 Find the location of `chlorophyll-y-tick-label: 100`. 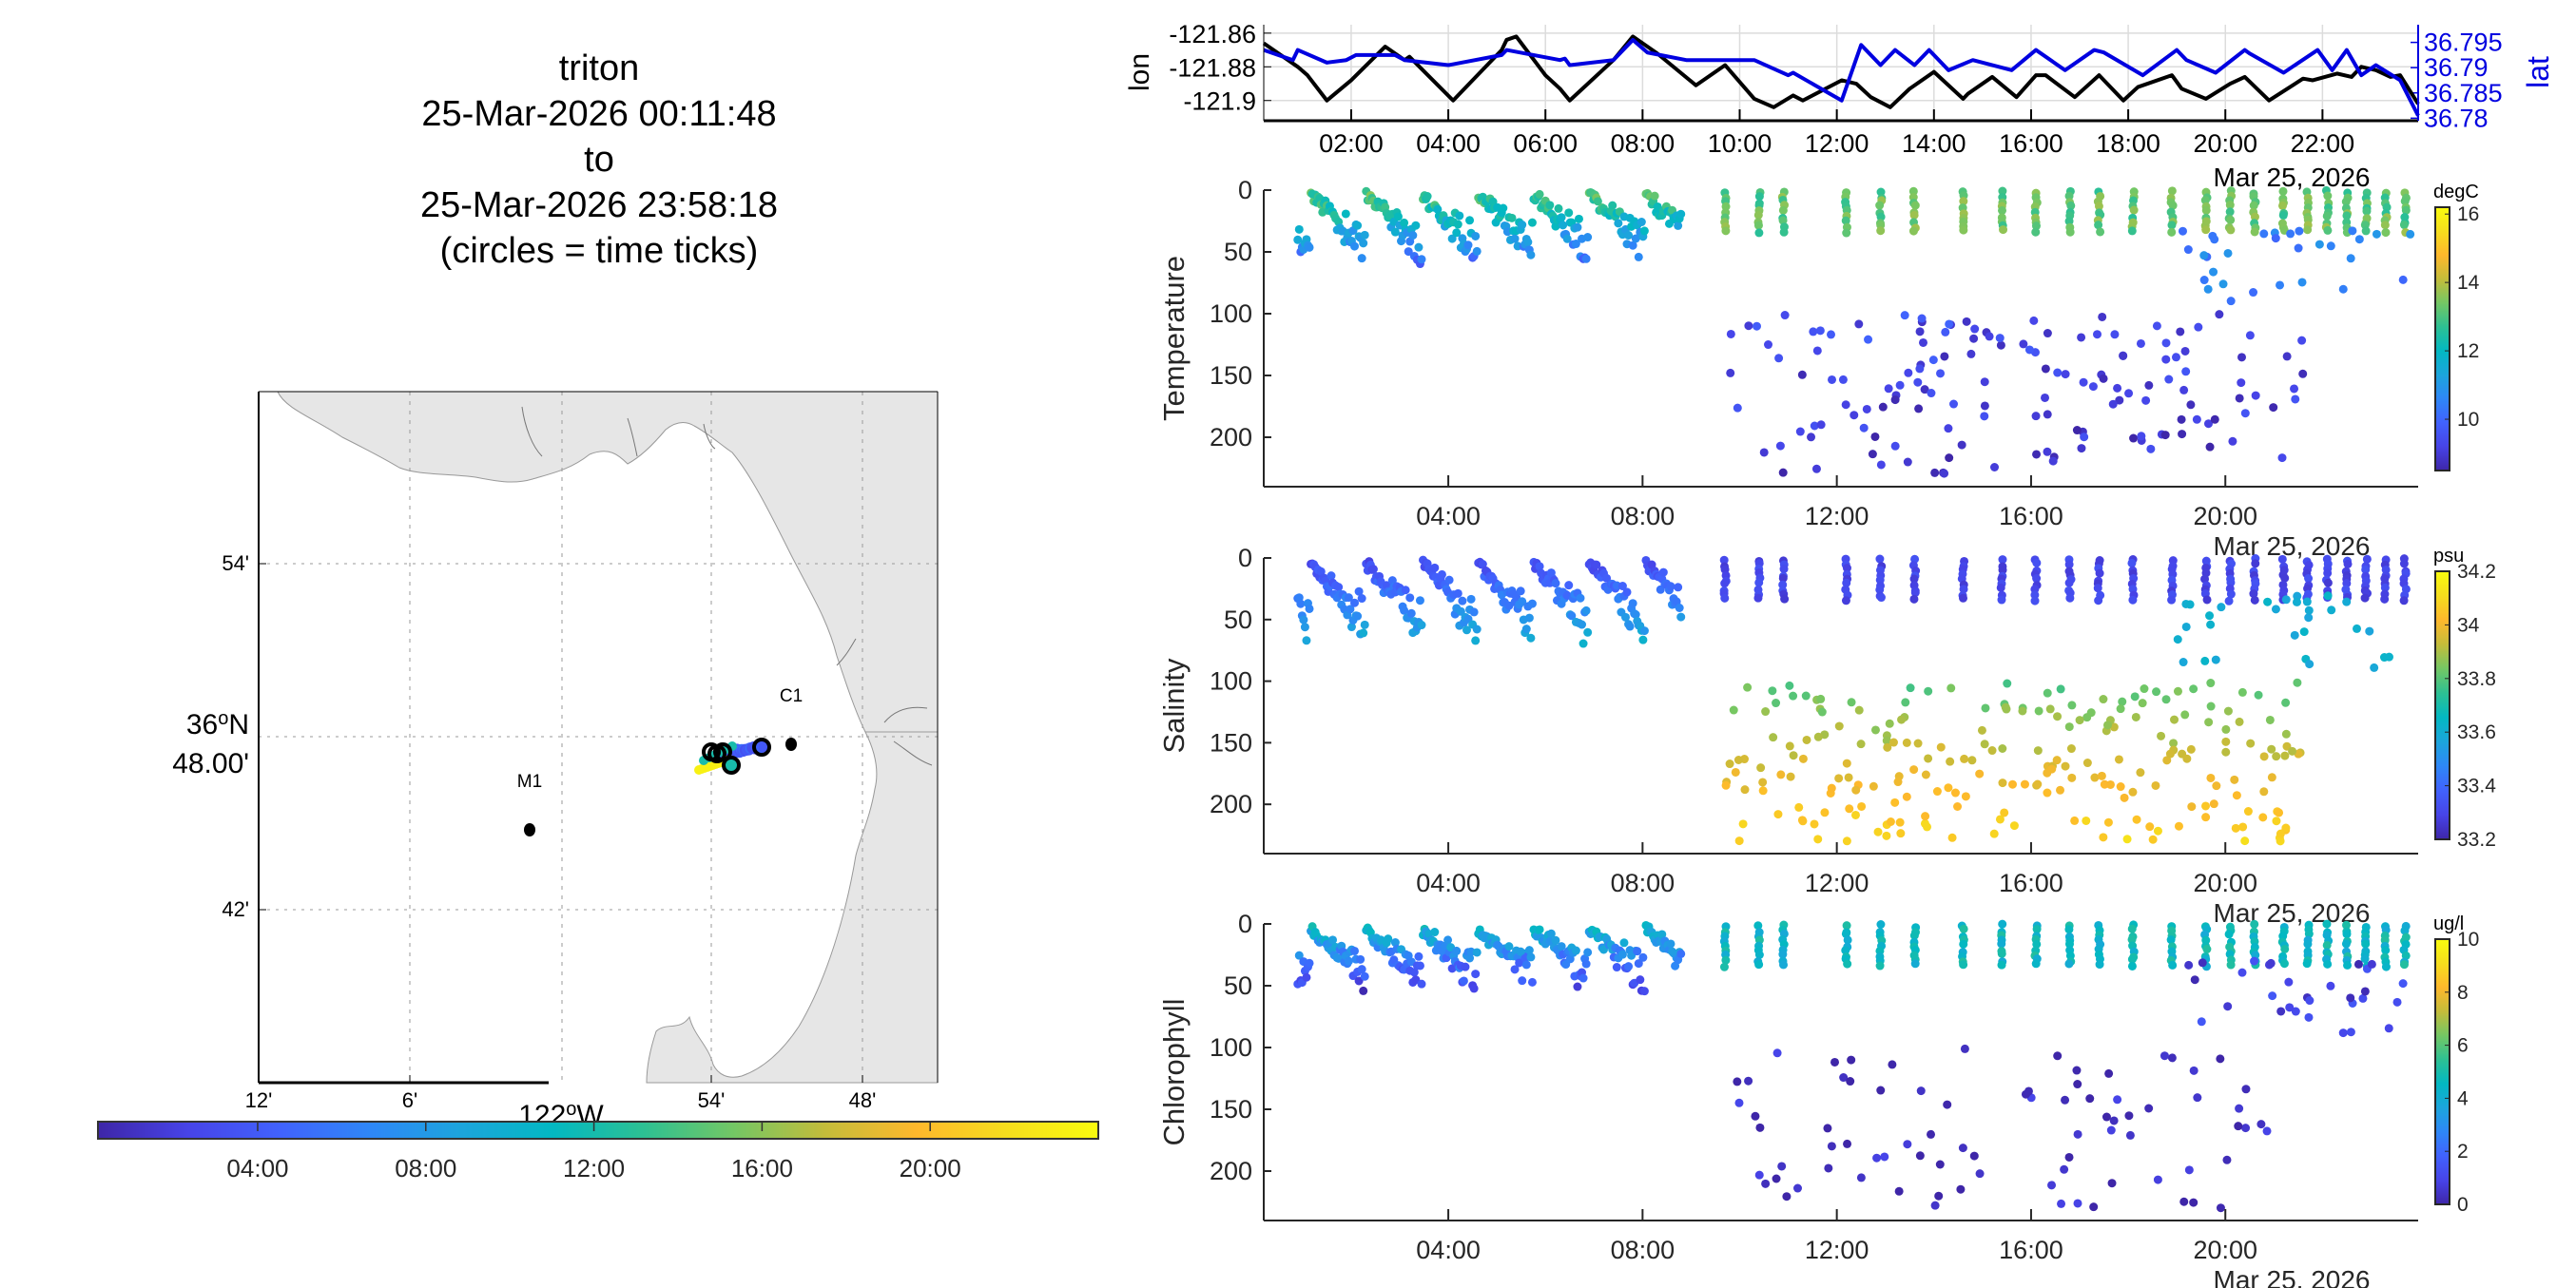

chlorophyll-y-tick-label: 100 is located at coordinates (1231, 1047).